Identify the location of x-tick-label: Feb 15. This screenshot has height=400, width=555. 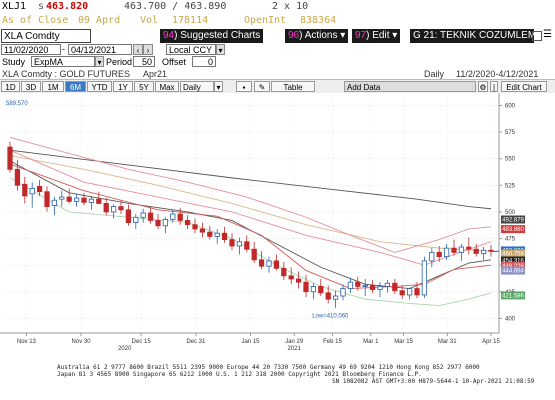
(332, 342).